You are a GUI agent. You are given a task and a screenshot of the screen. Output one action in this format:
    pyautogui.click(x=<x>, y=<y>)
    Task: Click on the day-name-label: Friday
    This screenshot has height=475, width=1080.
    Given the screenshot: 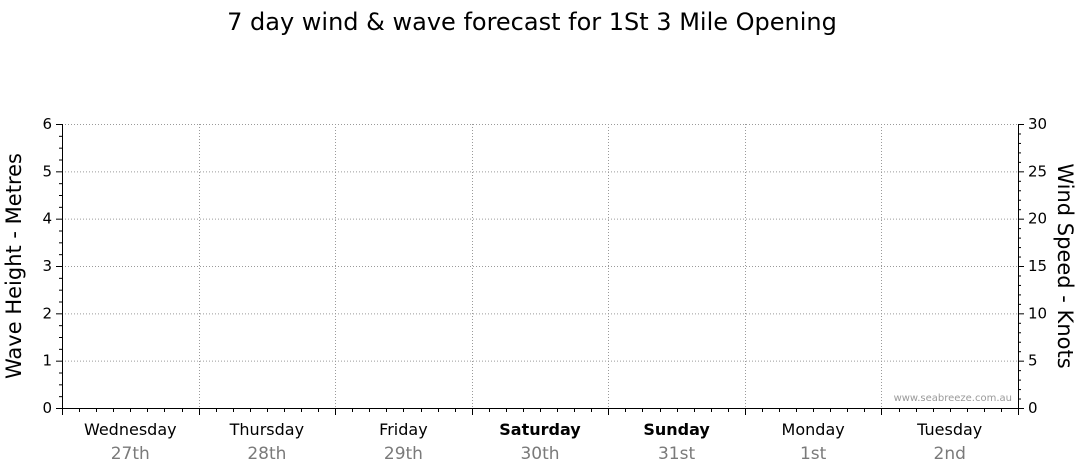 What is the action you would take?
    pyautogui.click(x=403, y=429)
    